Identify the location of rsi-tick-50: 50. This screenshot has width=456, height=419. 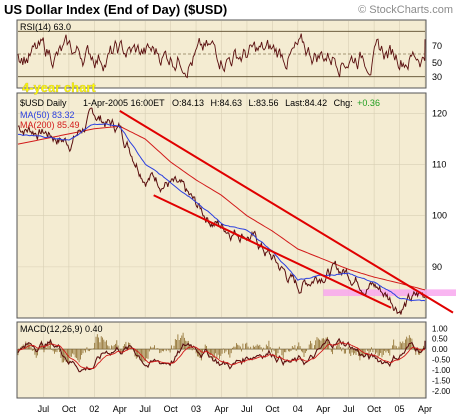
(437, 63).